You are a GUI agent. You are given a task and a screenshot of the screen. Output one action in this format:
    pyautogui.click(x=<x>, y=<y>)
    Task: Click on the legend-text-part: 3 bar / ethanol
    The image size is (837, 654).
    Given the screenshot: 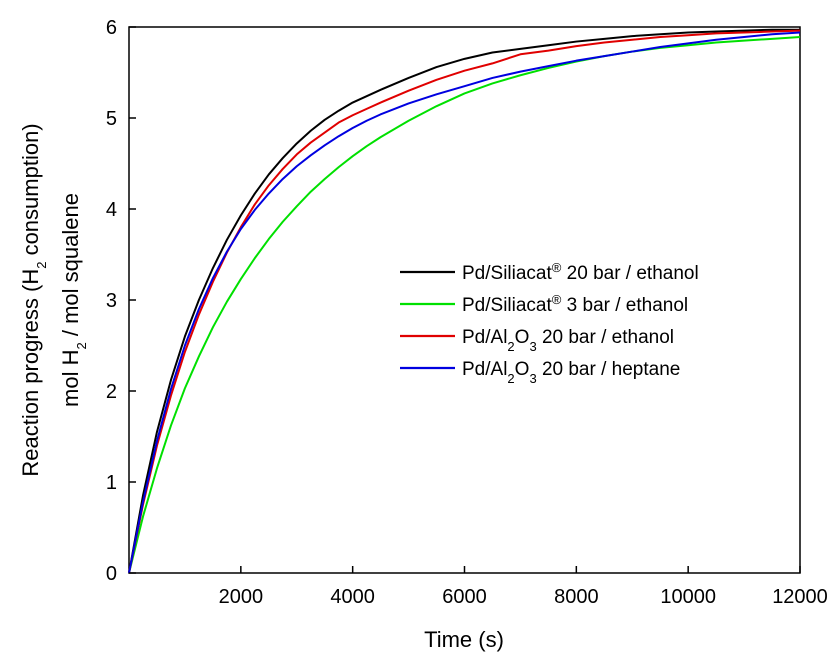 What is the action you would take?
    pyautogui.click(x=624, y=305)
    